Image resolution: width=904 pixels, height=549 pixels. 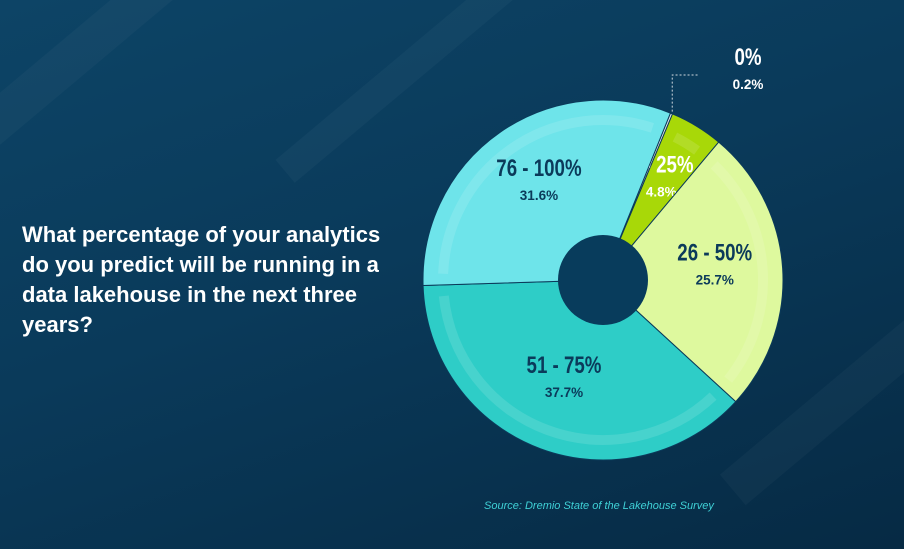 What do you see at coordinates (564, 392) in the screenshot?
I see `value-label: 37.7%` at bounding box center [564, 392].